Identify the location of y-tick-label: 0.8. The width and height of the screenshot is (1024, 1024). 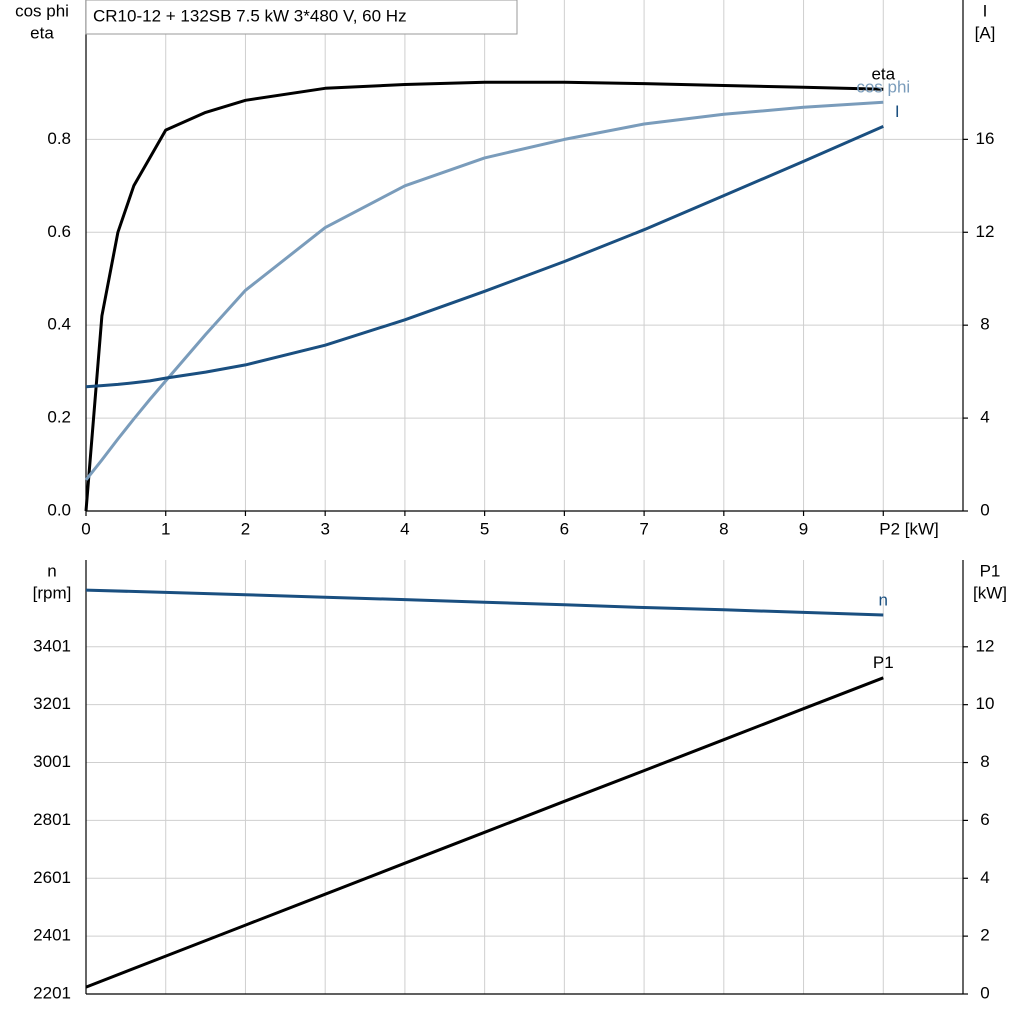
(59, 138).